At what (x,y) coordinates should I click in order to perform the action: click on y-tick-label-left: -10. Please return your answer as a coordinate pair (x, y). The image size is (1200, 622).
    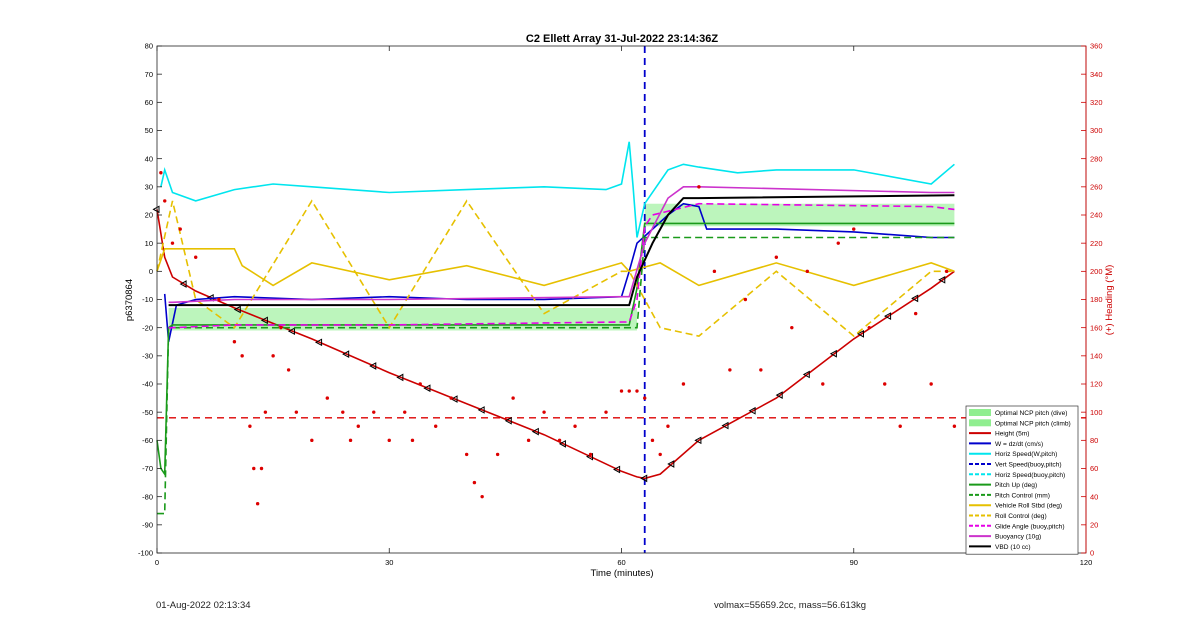
    Looking at the image, I should click on (147, 299).